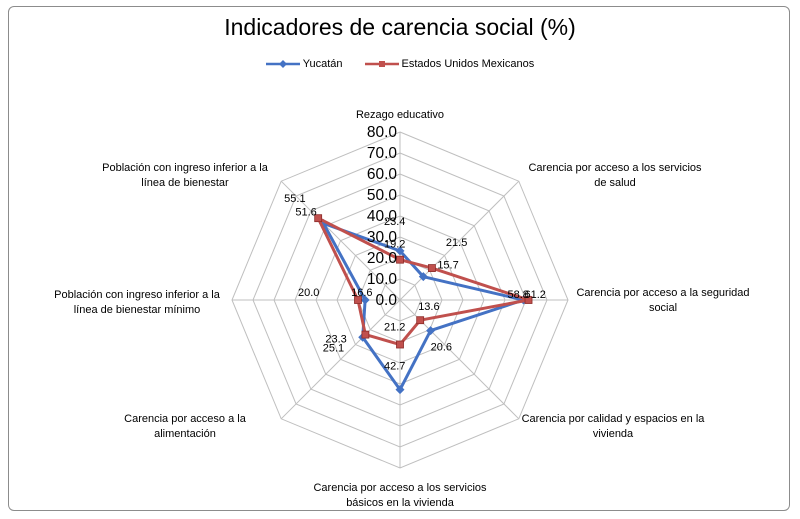  I want to click on axis-label: Carencia por calidad y espacios en la, so click(614, 419).